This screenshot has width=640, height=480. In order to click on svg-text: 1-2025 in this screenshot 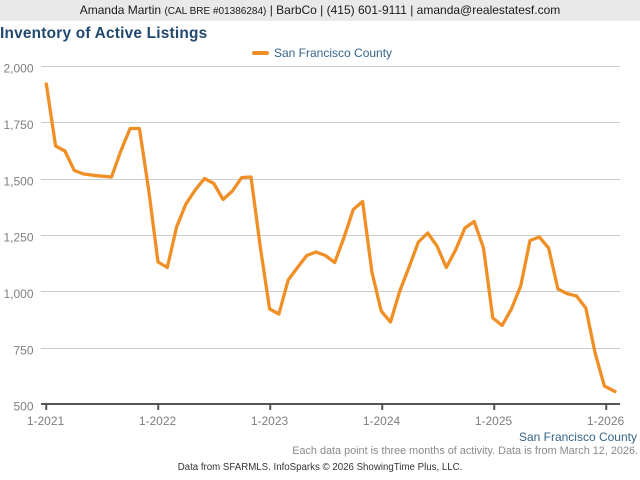, I will do `click(494, 421)`.